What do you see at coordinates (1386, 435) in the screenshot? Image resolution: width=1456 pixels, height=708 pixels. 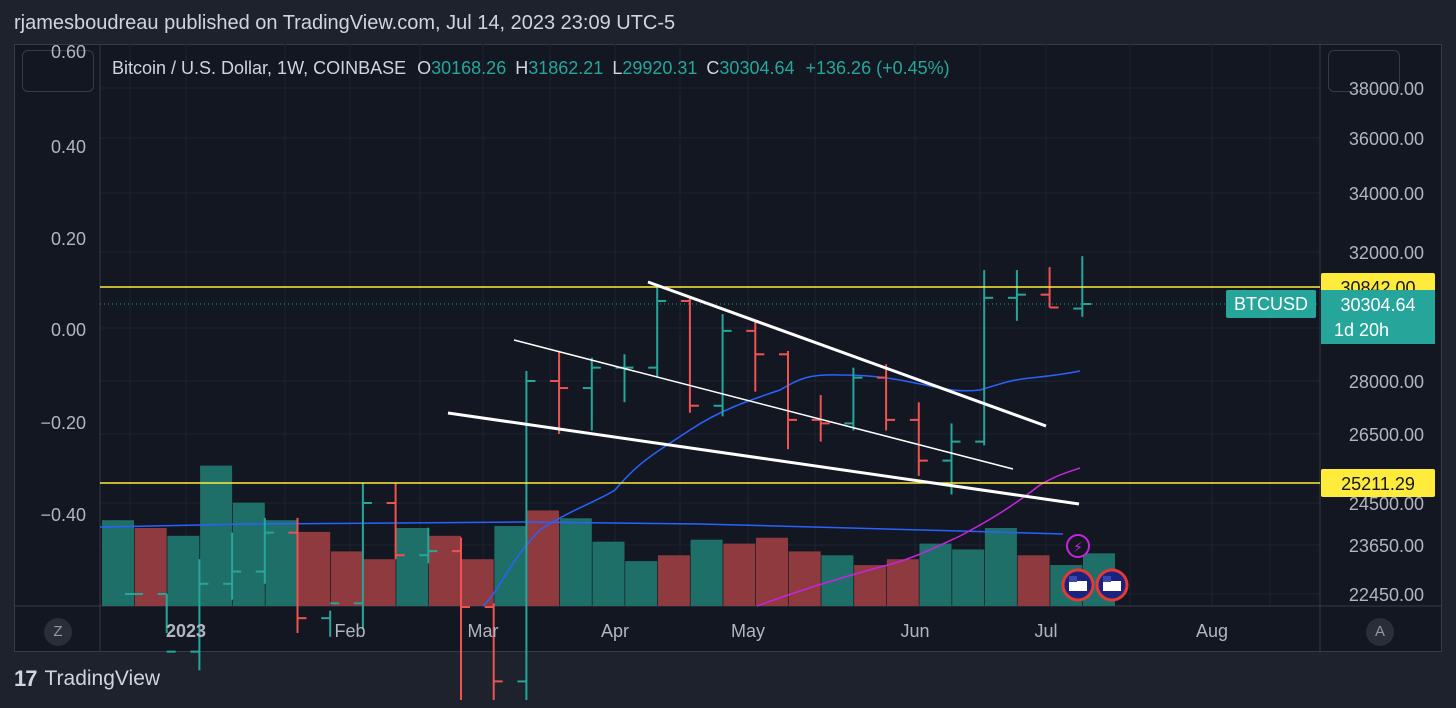 I see `price-tick: 26500.00` at bounding box center [1386, 435].